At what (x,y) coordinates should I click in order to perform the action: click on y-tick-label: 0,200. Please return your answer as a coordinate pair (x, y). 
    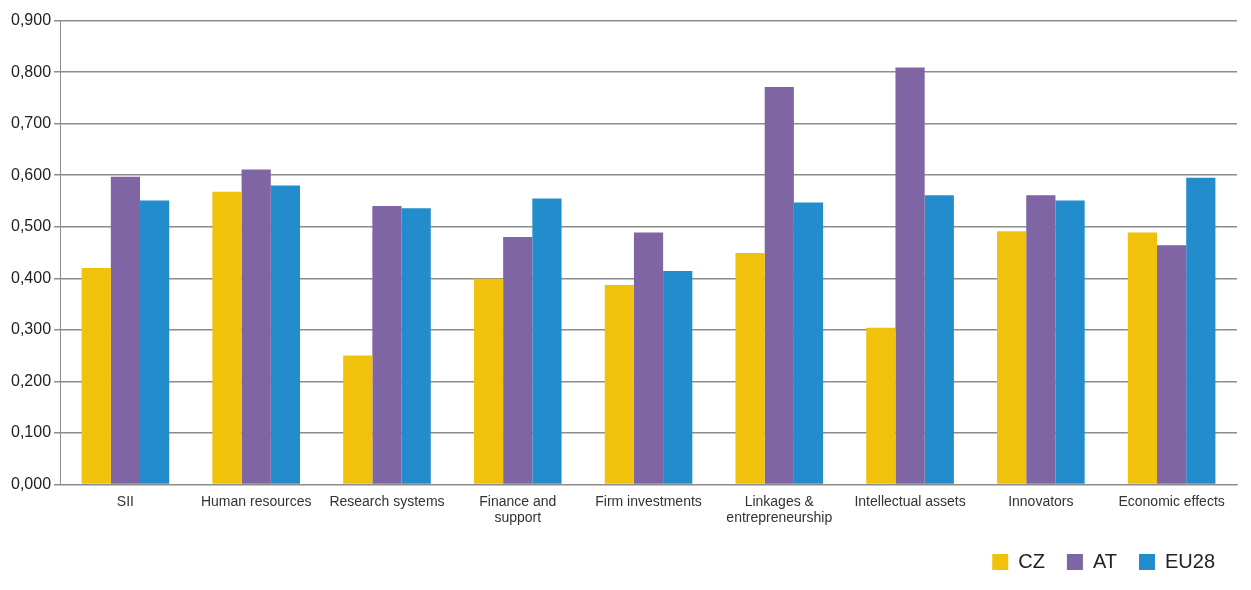
    Looking at the image, I should click on (31, 380).